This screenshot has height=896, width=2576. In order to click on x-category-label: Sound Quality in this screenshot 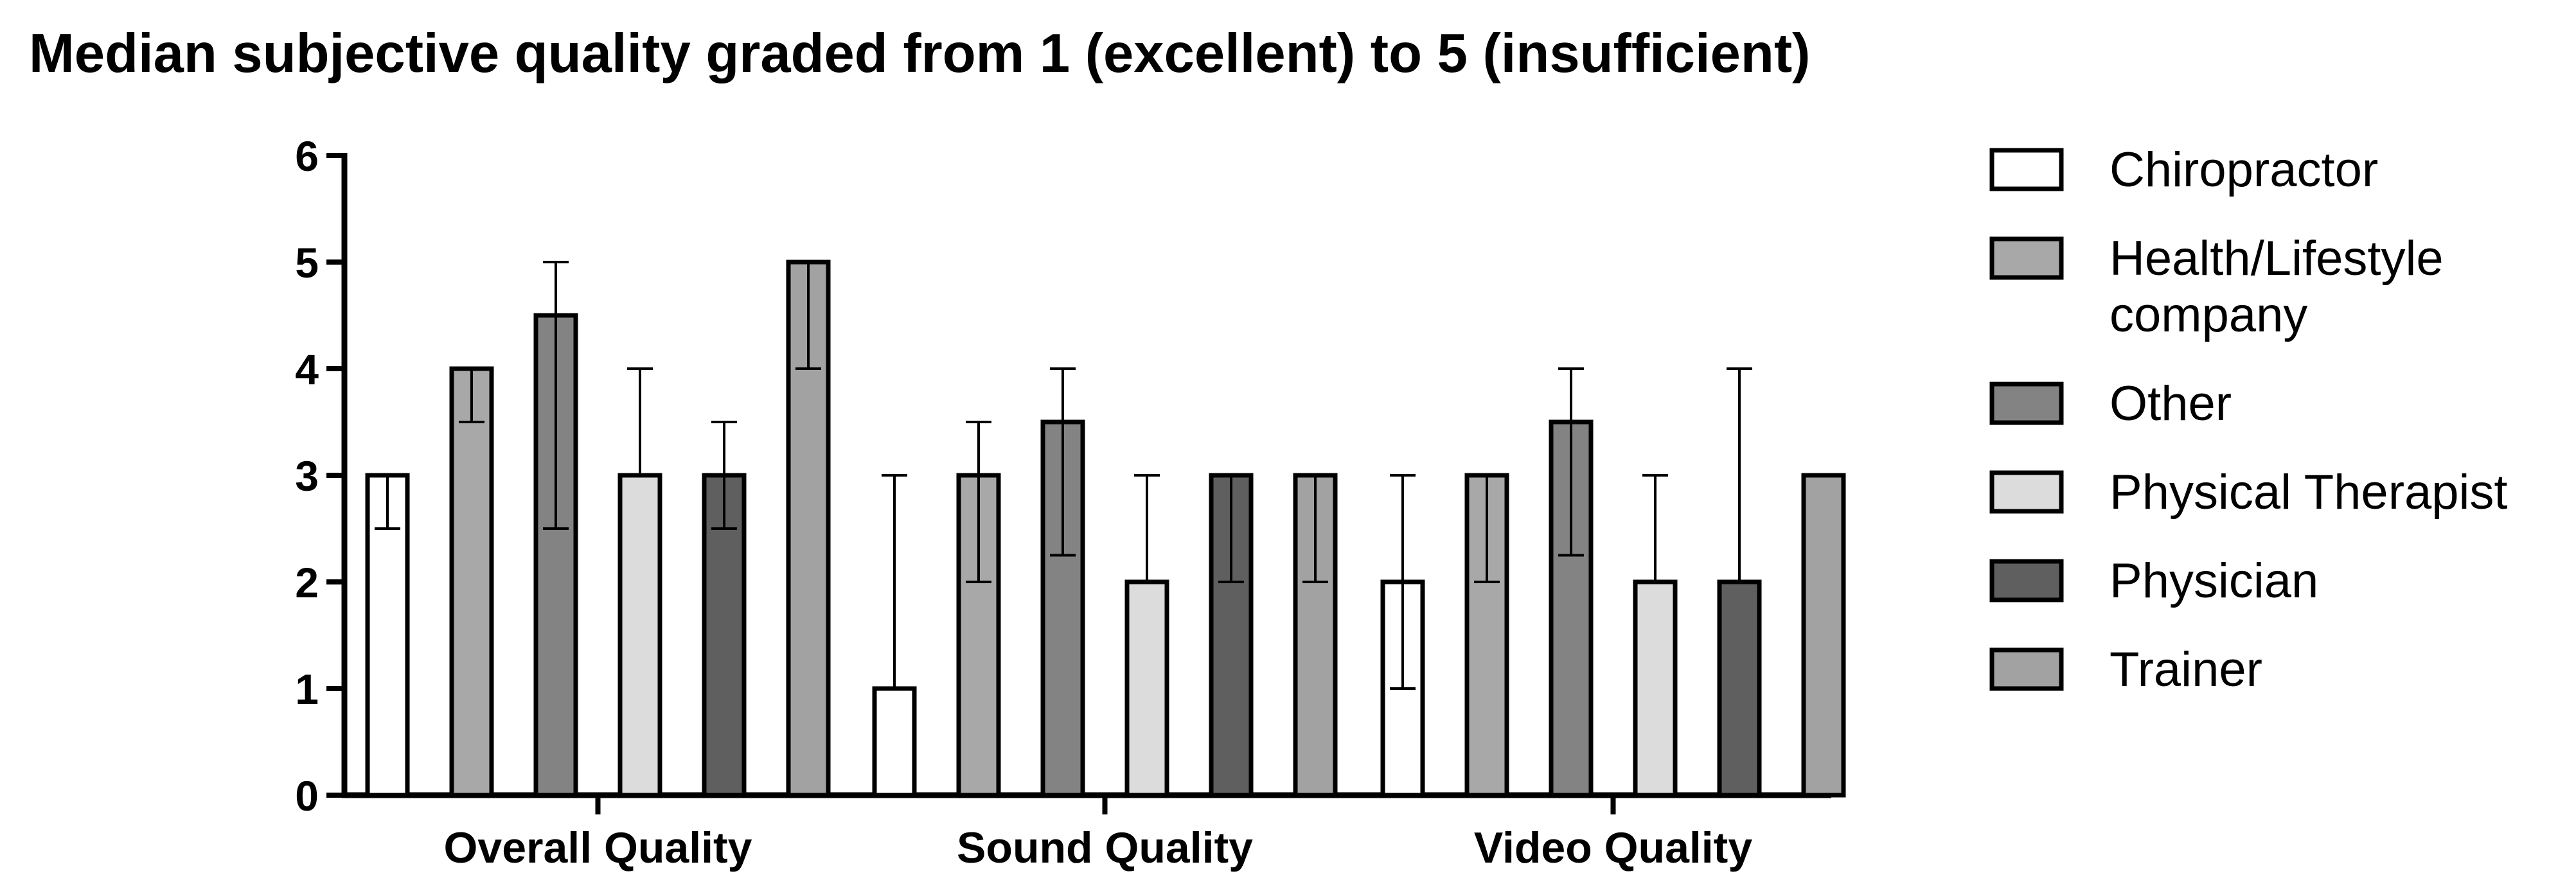, I will do `click(1105, 847)`.